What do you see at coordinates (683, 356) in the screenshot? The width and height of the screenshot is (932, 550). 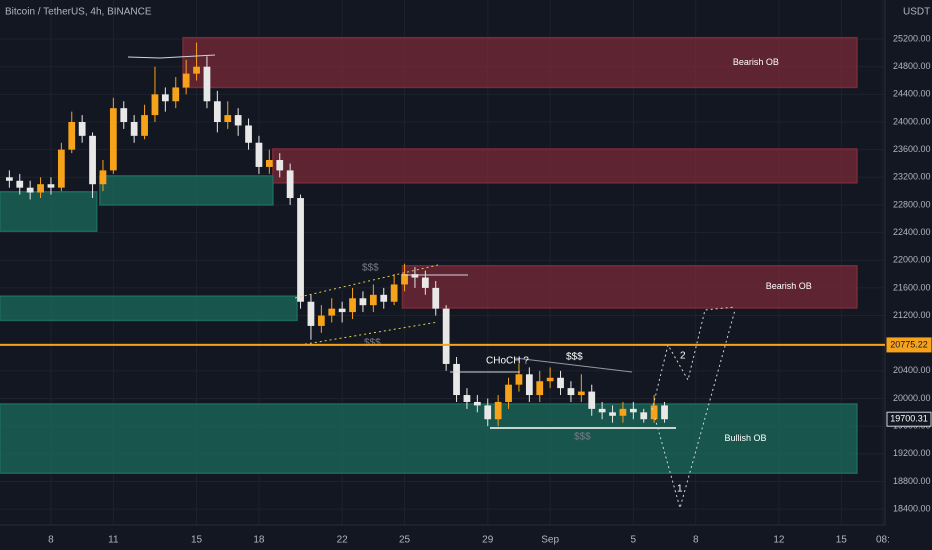 I see `annotation: 2` at bounding box center [683, 356].